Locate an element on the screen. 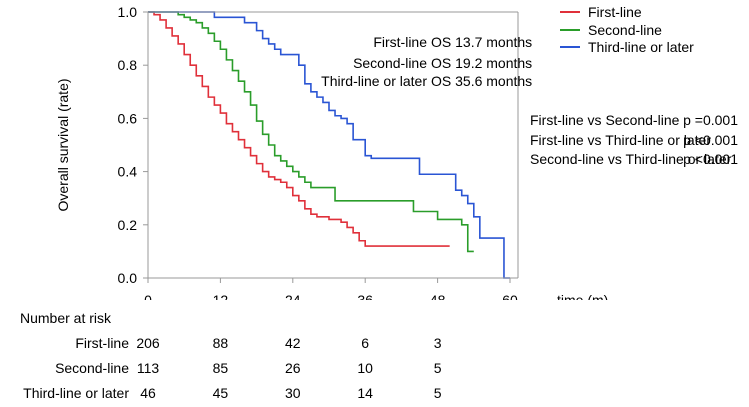 This screenshot has height=407, width=749. os-label: Third-line or later is located at coordinates (374, 81).